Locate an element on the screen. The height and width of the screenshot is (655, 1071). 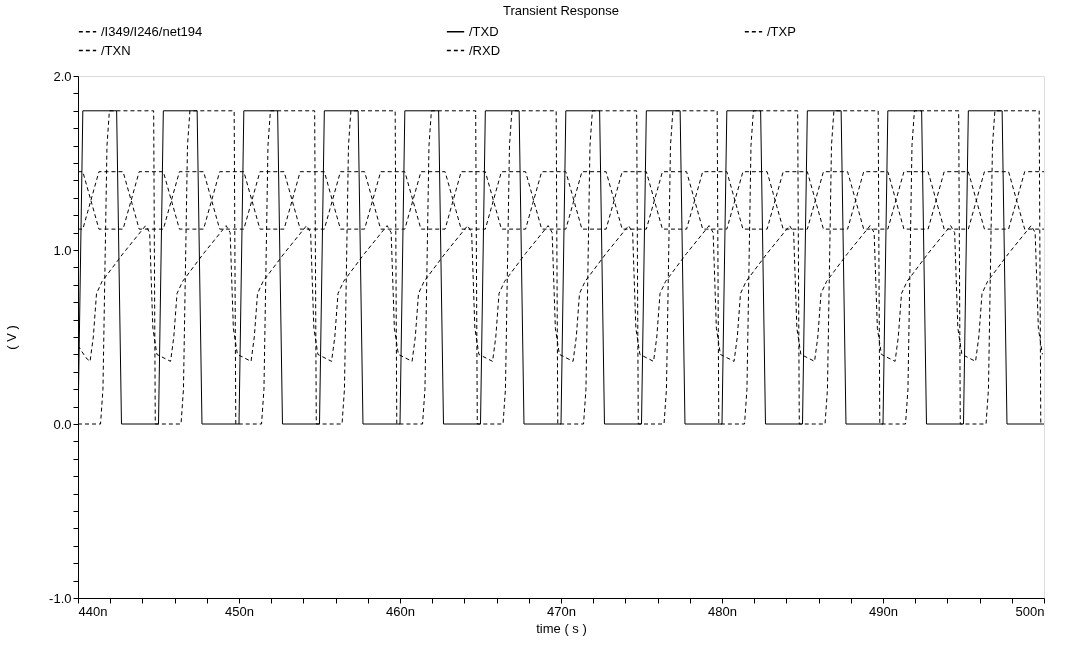
legend-label: /RXD is located at coordinates (485, 50).